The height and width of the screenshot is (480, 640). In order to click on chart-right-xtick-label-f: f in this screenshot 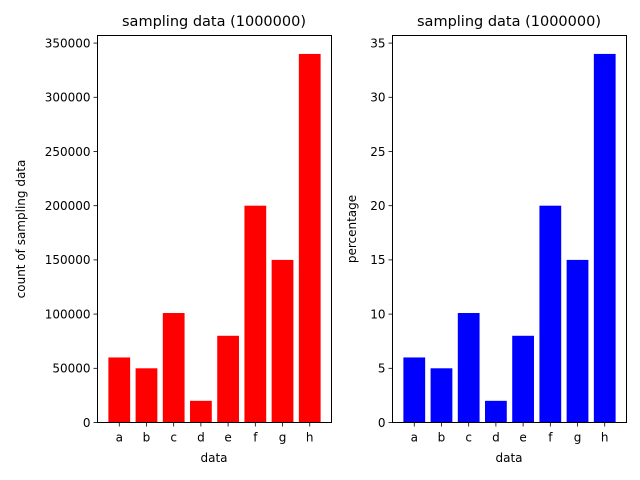, I will do `click(550, 438)`.